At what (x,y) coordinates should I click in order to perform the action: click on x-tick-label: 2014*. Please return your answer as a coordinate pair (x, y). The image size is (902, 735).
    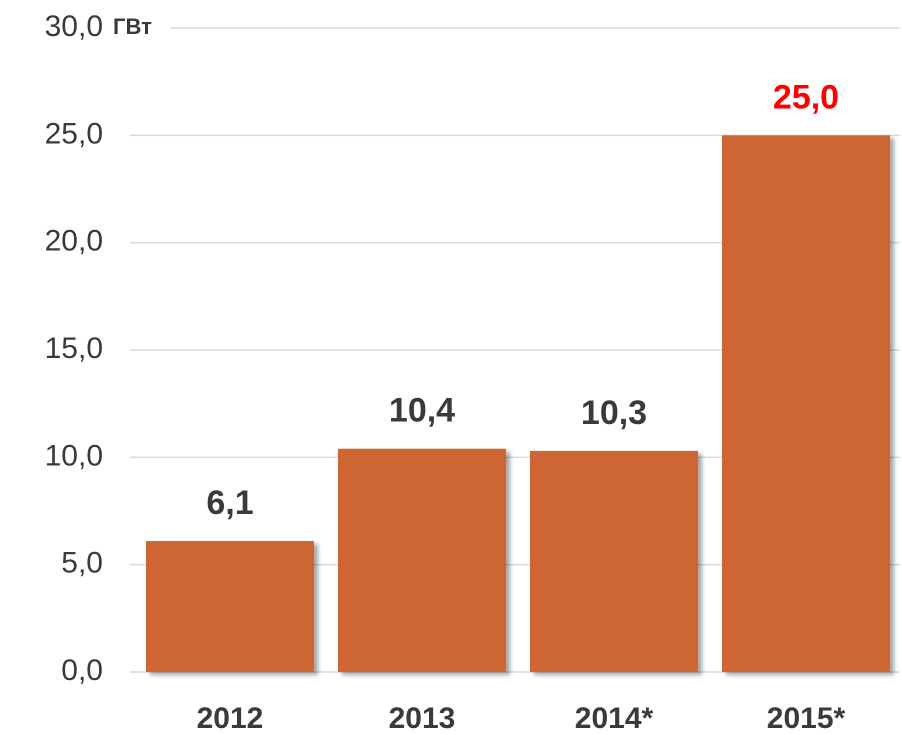
    Looking at the image, I should click on (614, 718).